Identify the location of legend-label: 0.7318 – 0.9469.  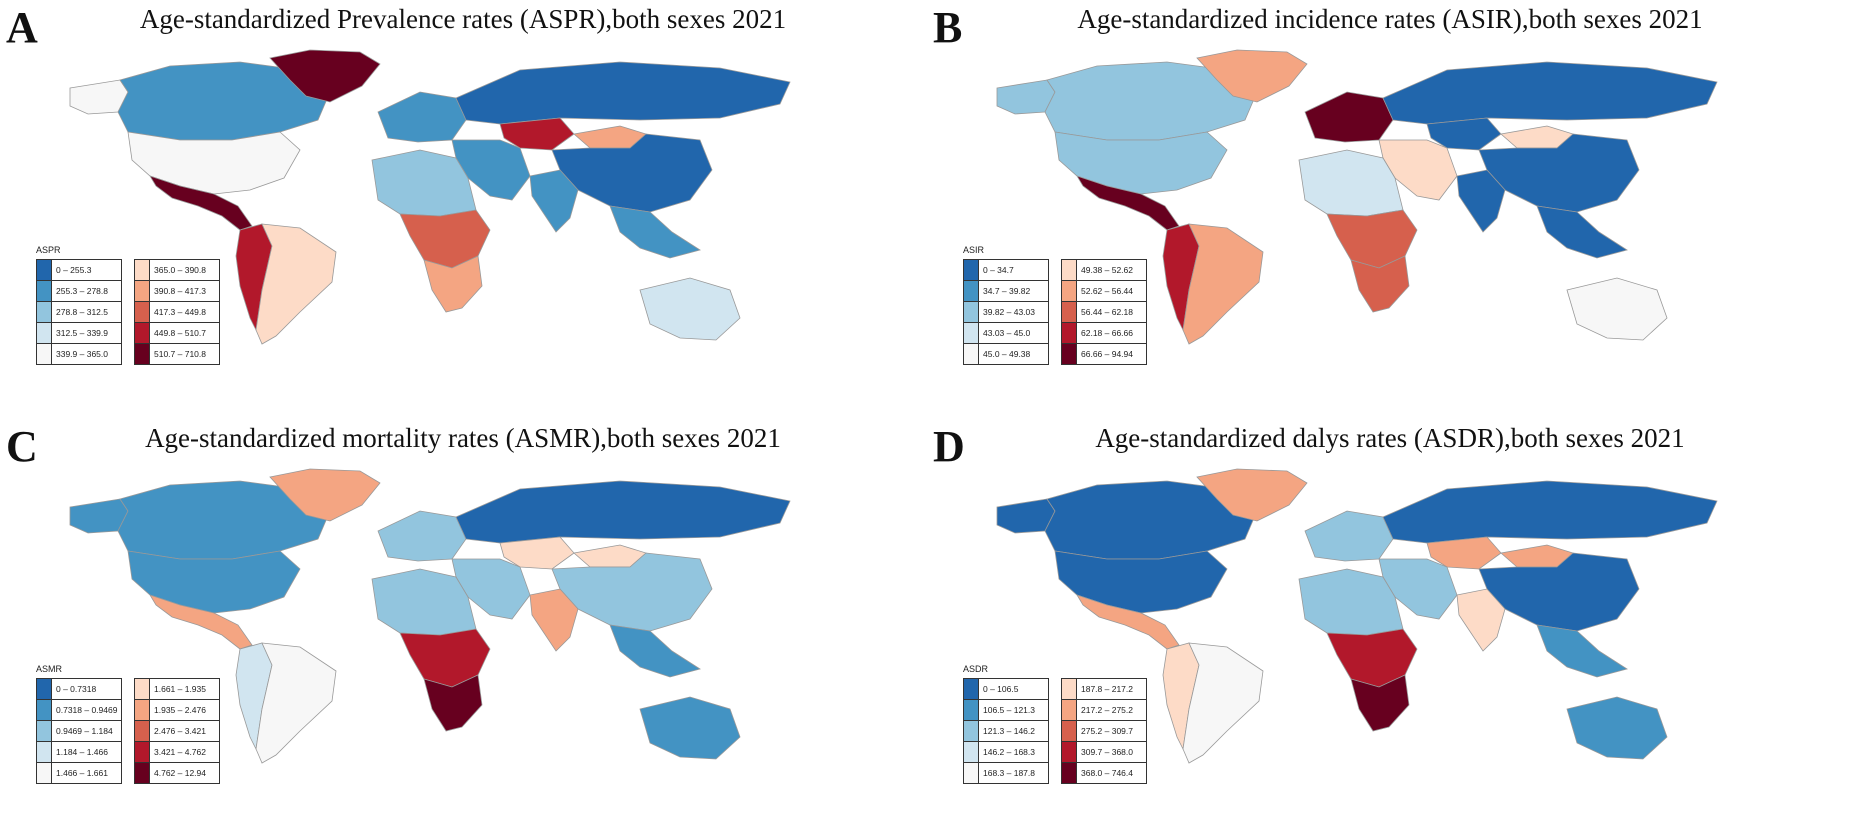
(87, 710).